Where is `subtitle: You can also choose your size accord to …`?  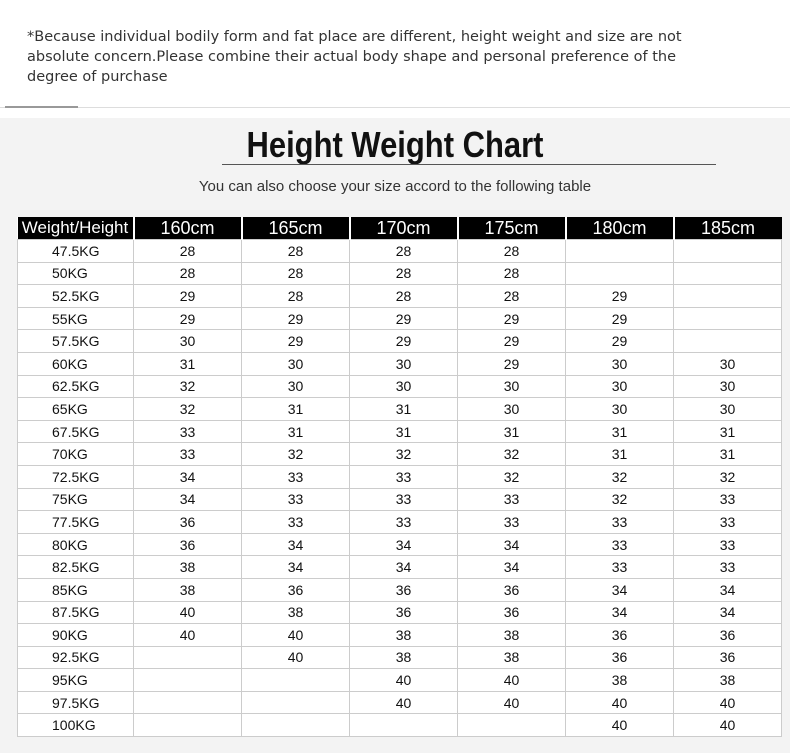 subtitle: You can also choose your size accord to … is located at coordinates (395, 186).